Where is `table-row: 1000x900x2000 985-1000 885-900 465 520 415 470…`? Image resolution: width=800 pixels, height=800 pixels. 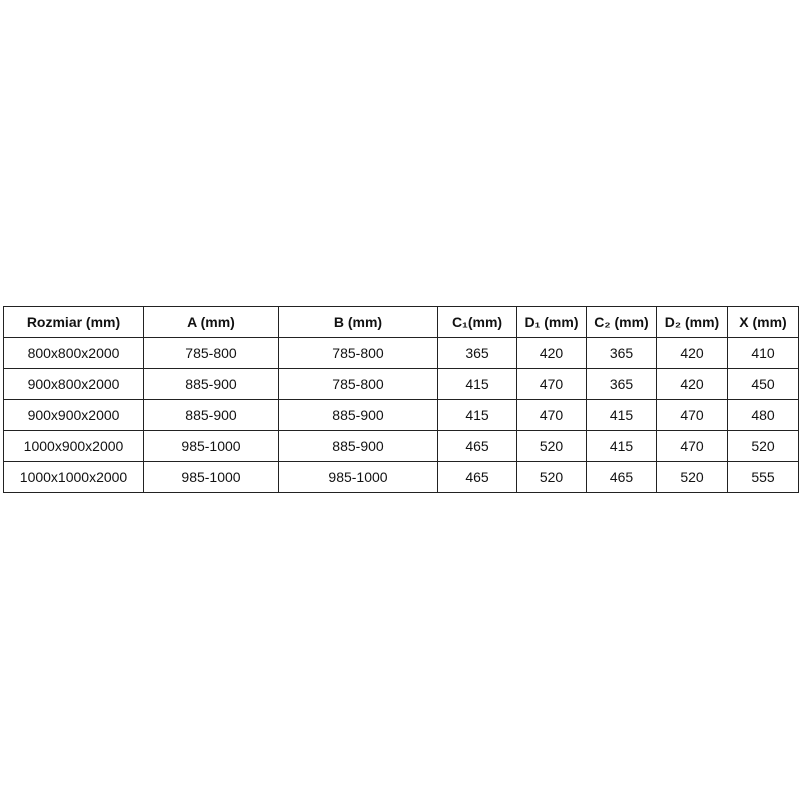
table-row: 1000x900x2000 985-1000 885-900 465 520 415 470… is located at coordinates (401, 446).